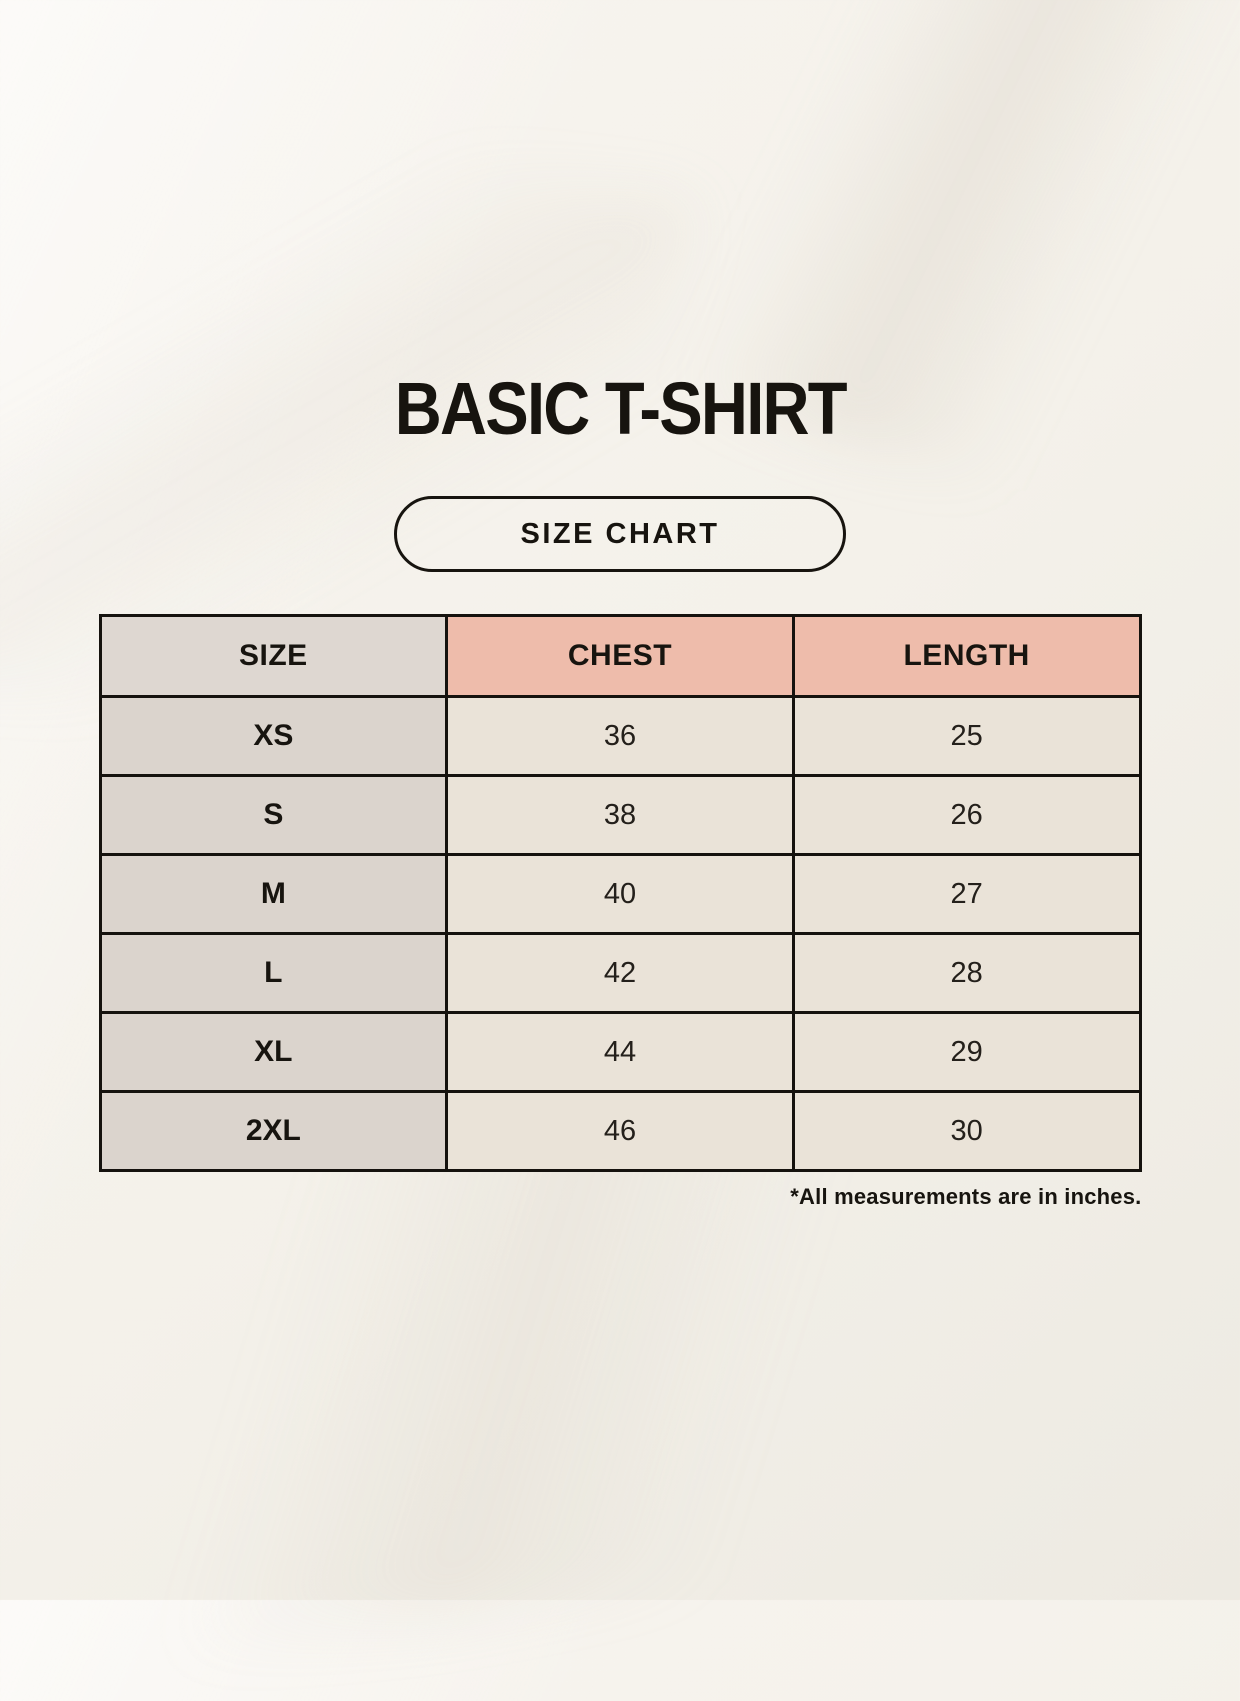 The height and width of the screenshot is (1701, 1240). Describe the element at coordinates (273, 656) in the screenshot. I see `header-cell-size: SIZE` at that location.